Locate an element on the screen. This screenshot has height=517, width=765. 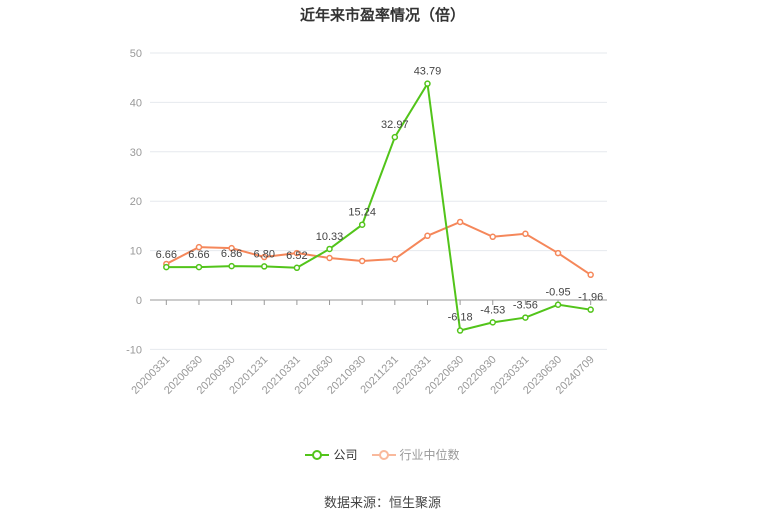
data-label: 15.24 is located at coordinates (362, 213).